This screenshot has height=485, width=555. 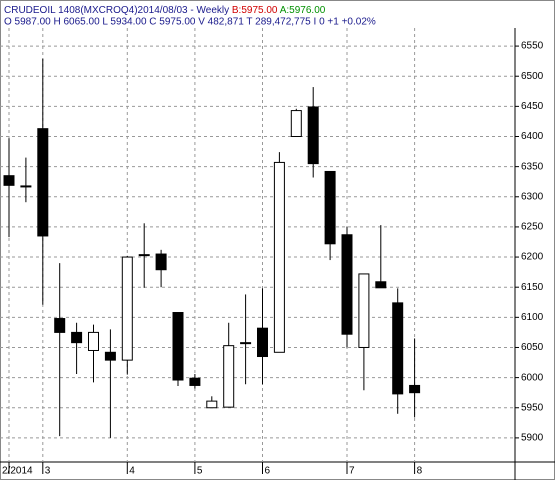 What do you see at coordinates (209, 10) in the screenshot?
I see `period: - Weekly` at bounding box center [209, 10].